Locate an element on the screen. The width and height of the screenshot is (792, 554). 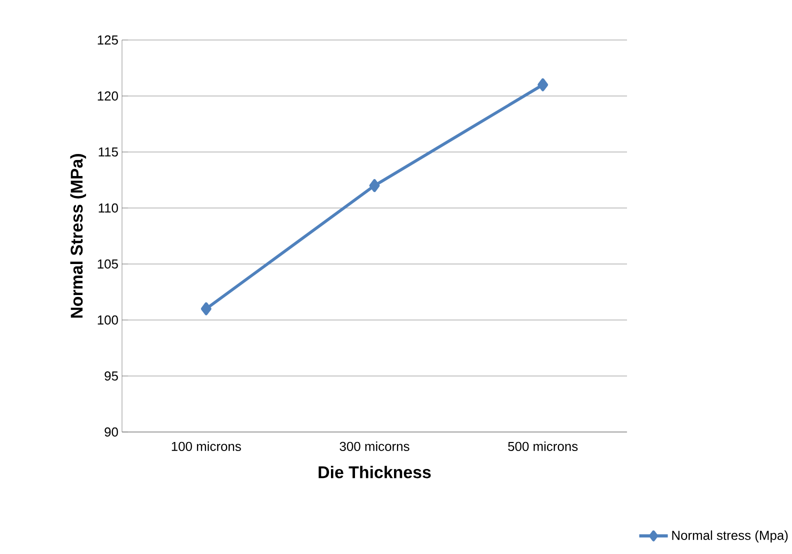
y-tick-label: 120 is located at coordinates (108, 96).